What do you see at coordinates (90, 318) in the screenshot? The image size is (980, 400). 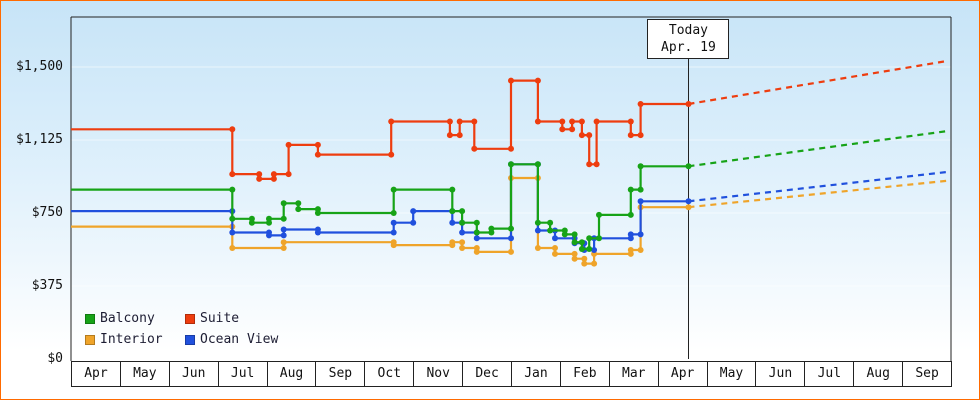 I see `legend-swatch-balcony` at bounding box center [90, 318].